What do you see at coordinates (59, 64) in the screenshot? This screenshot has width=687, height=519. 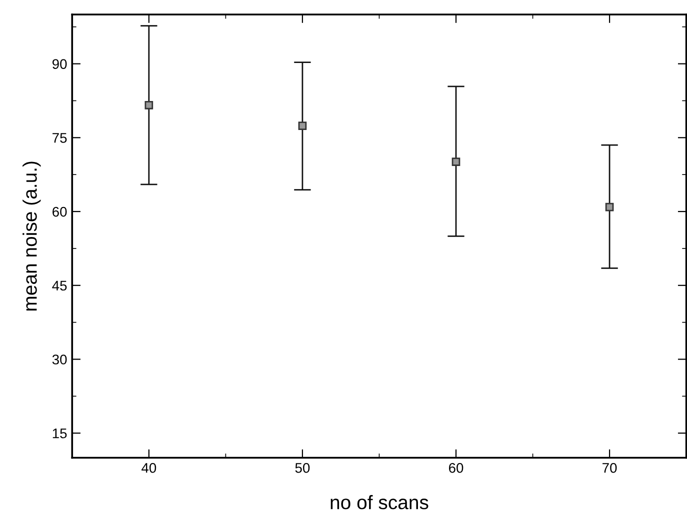 I see `y-tick-label: 90` at bounding box center [59, 64].